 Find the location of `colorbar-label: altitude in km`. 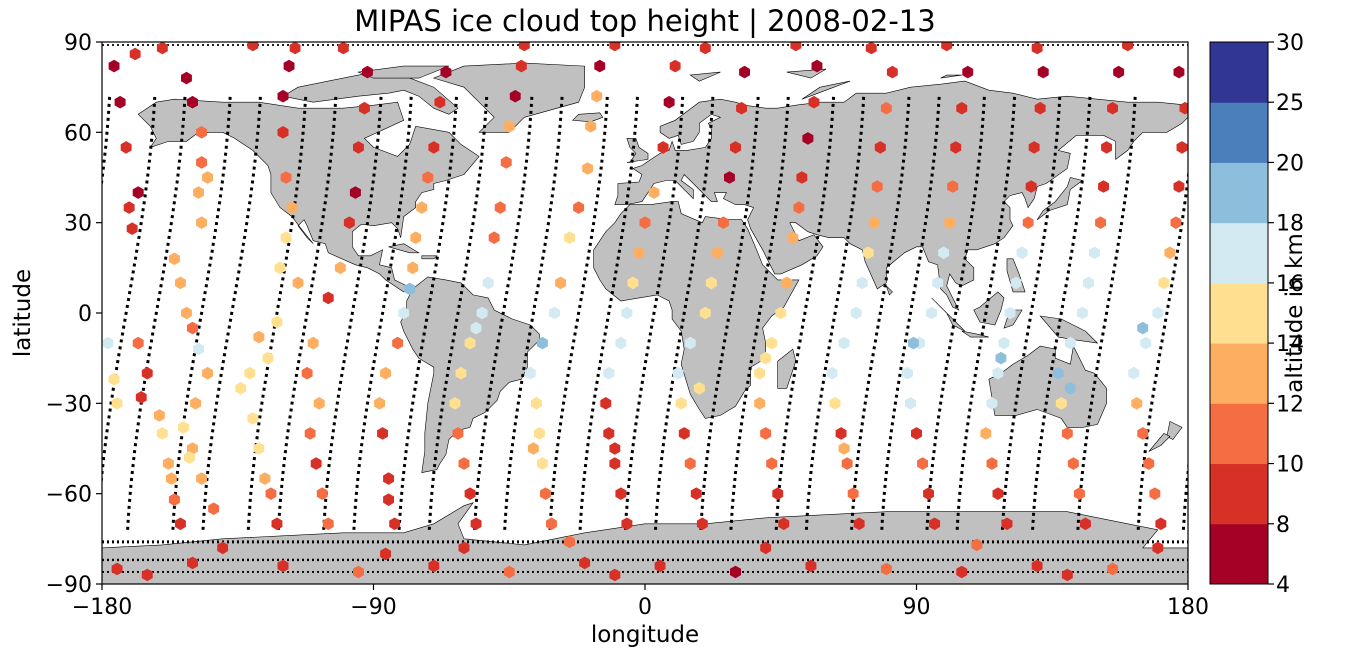

colorbar-label: altitude in km is located at coordinates (1295, 313).